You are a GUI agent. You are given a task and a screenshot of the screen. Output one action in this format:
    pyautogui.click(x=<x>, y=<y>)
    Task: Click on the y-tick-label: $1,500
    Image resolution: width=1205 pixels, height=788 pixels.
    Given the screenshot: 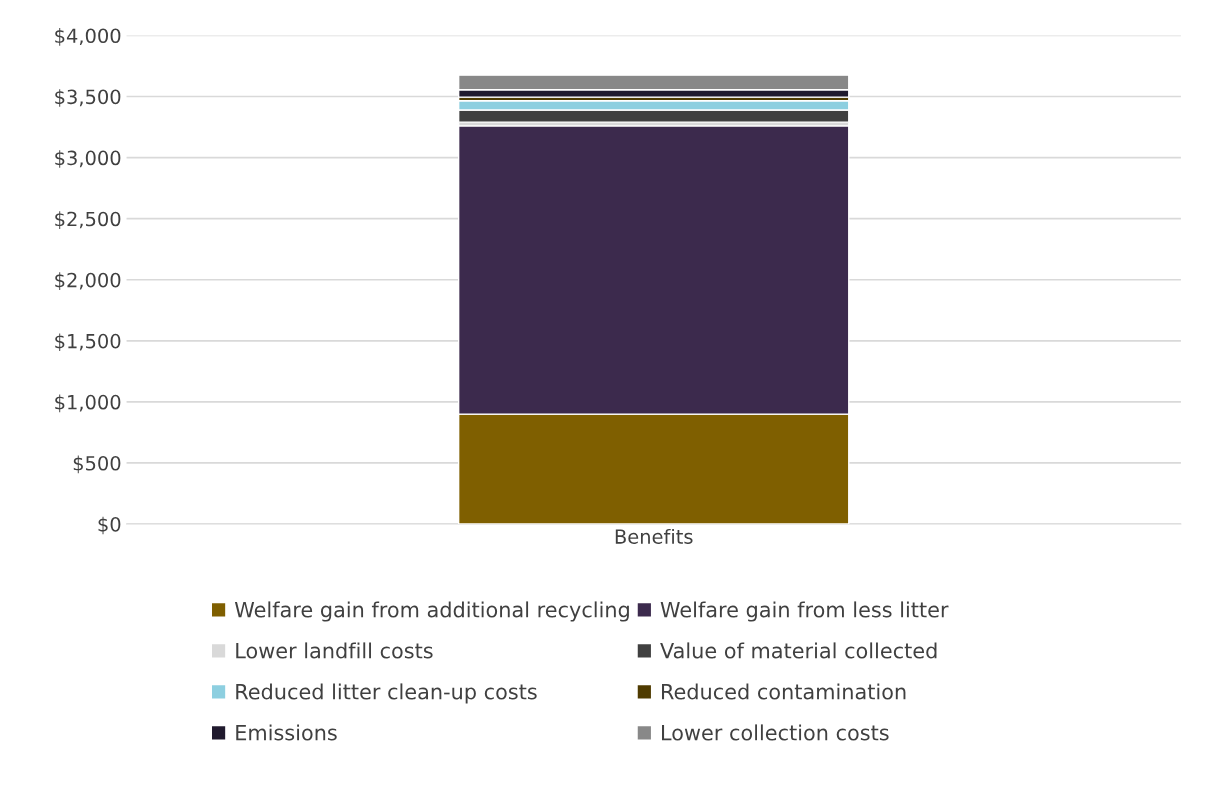 What is the action you would take?
    pyautogui.click(x=88, y=342)
    